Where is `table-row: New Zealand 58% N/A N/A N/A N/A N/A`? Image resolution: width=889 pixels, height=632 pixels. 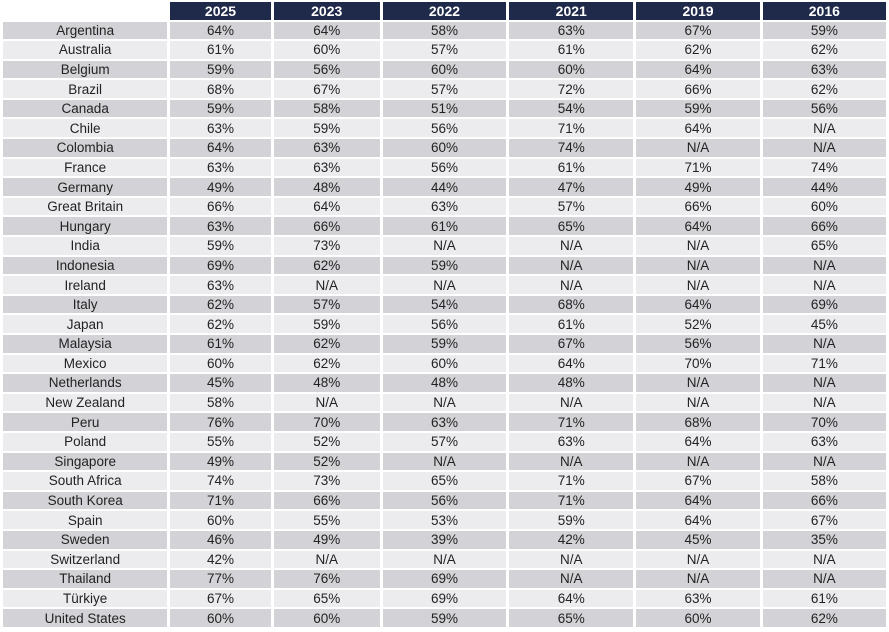
table-row: New Zealand 58% N/A N/A N/A N/A N/A is located at coordinates (444, 402).